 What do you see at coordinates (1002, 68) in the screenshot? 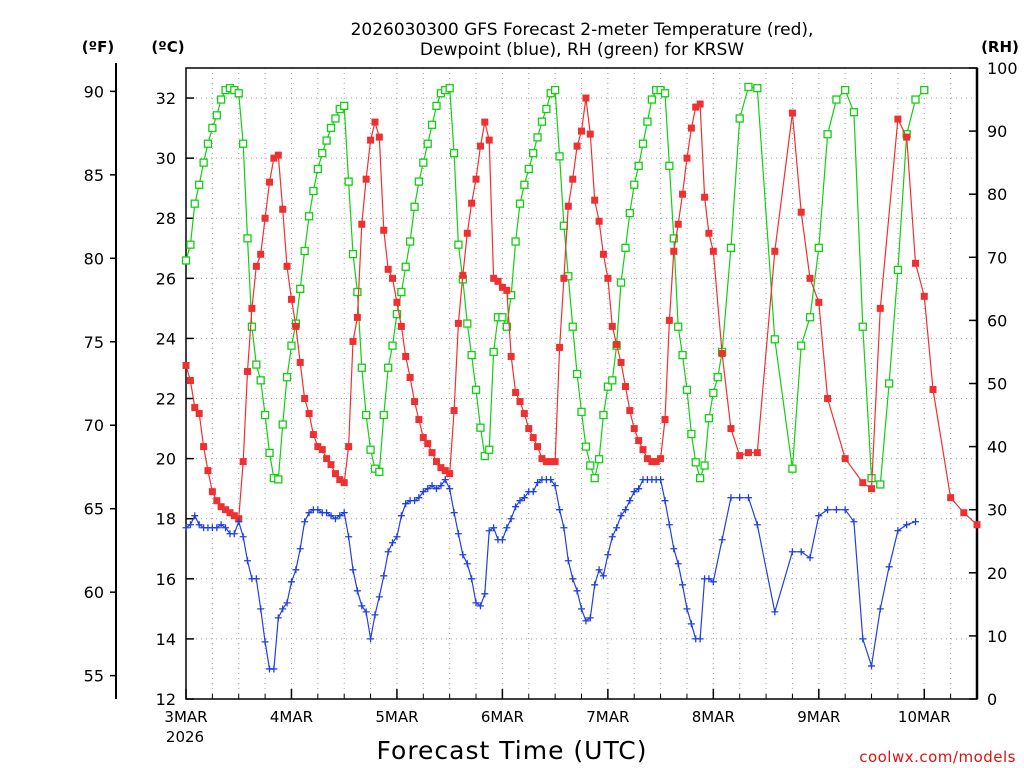
I see `rh-tick-label: 100` at bounding box center [1002, 68].